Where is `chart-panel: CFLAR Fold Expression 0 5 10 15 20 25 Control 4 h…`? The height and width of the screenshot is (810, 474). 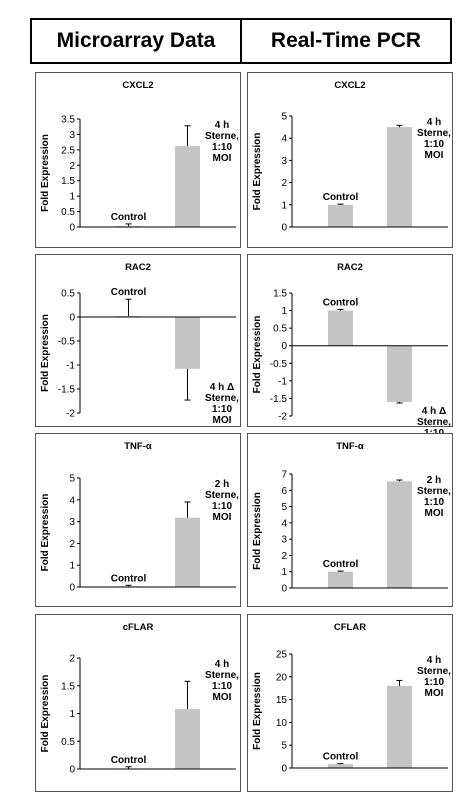
chart-panel: CFLAR Fold Expression 0 5 10 15 20 25 Control 4 h… is located at coordinates (350, 703).